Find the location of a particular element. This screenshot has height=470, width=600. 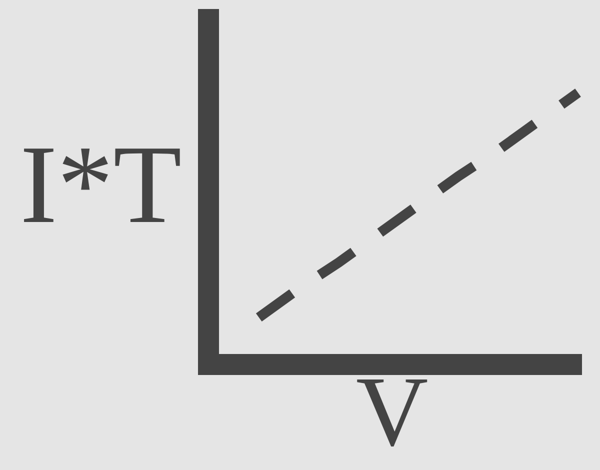

x-axis-title: V is located at coordinates (392, 411).